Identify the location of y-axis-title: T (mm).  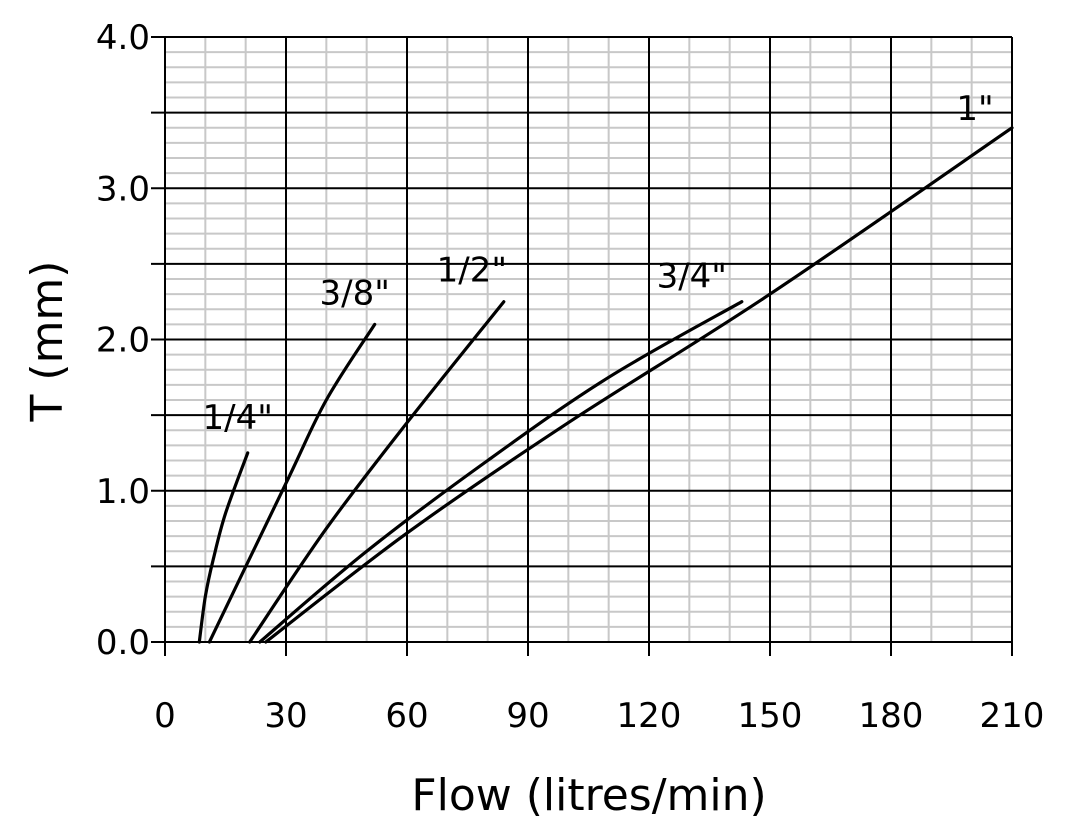
(47, 342).